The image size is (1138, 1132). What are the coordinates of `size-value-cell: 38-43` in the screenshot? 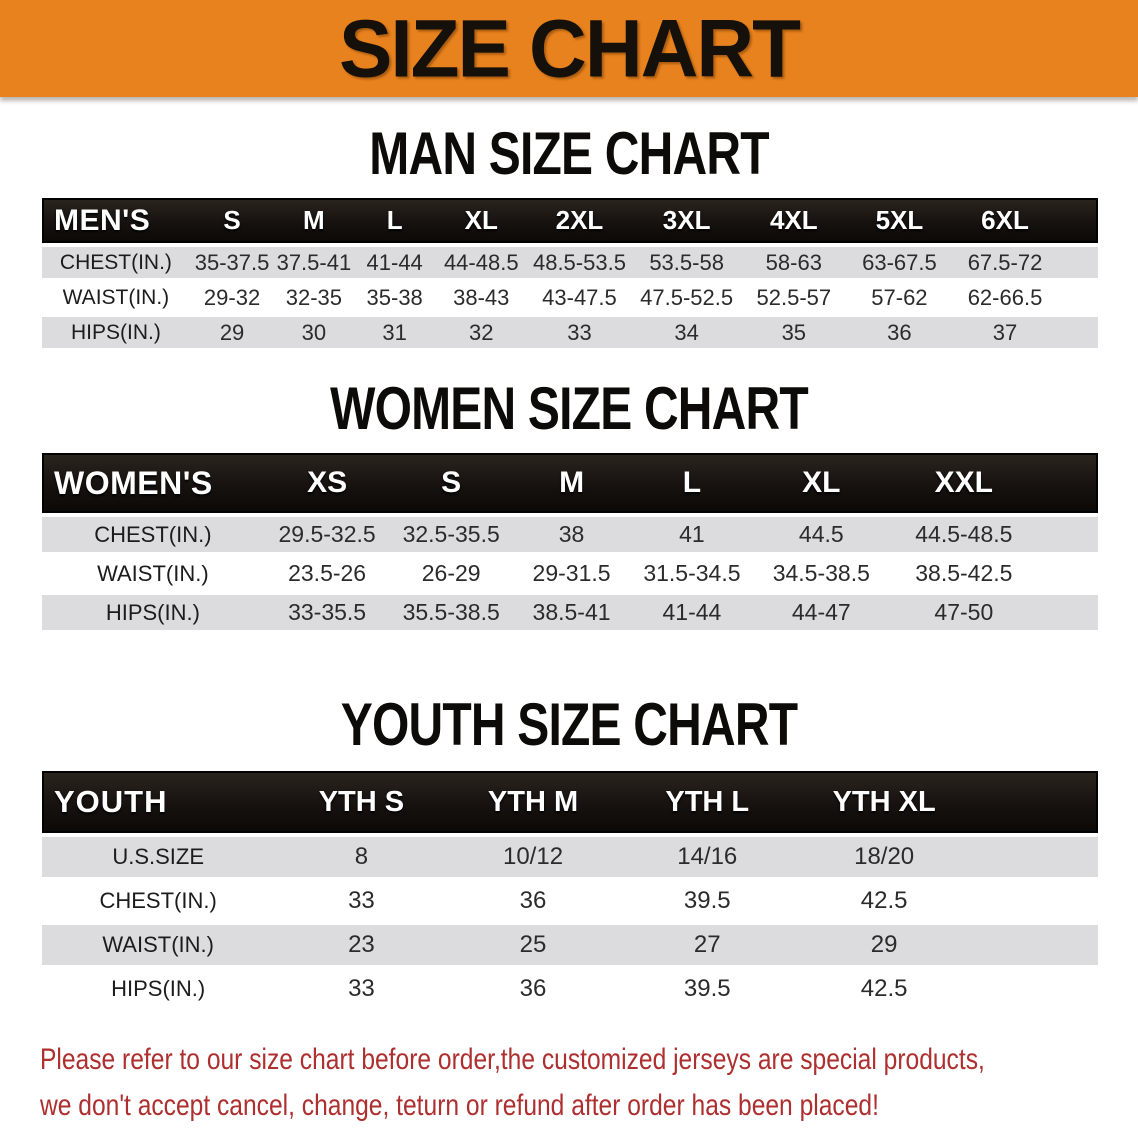 It's located at (481, 297).